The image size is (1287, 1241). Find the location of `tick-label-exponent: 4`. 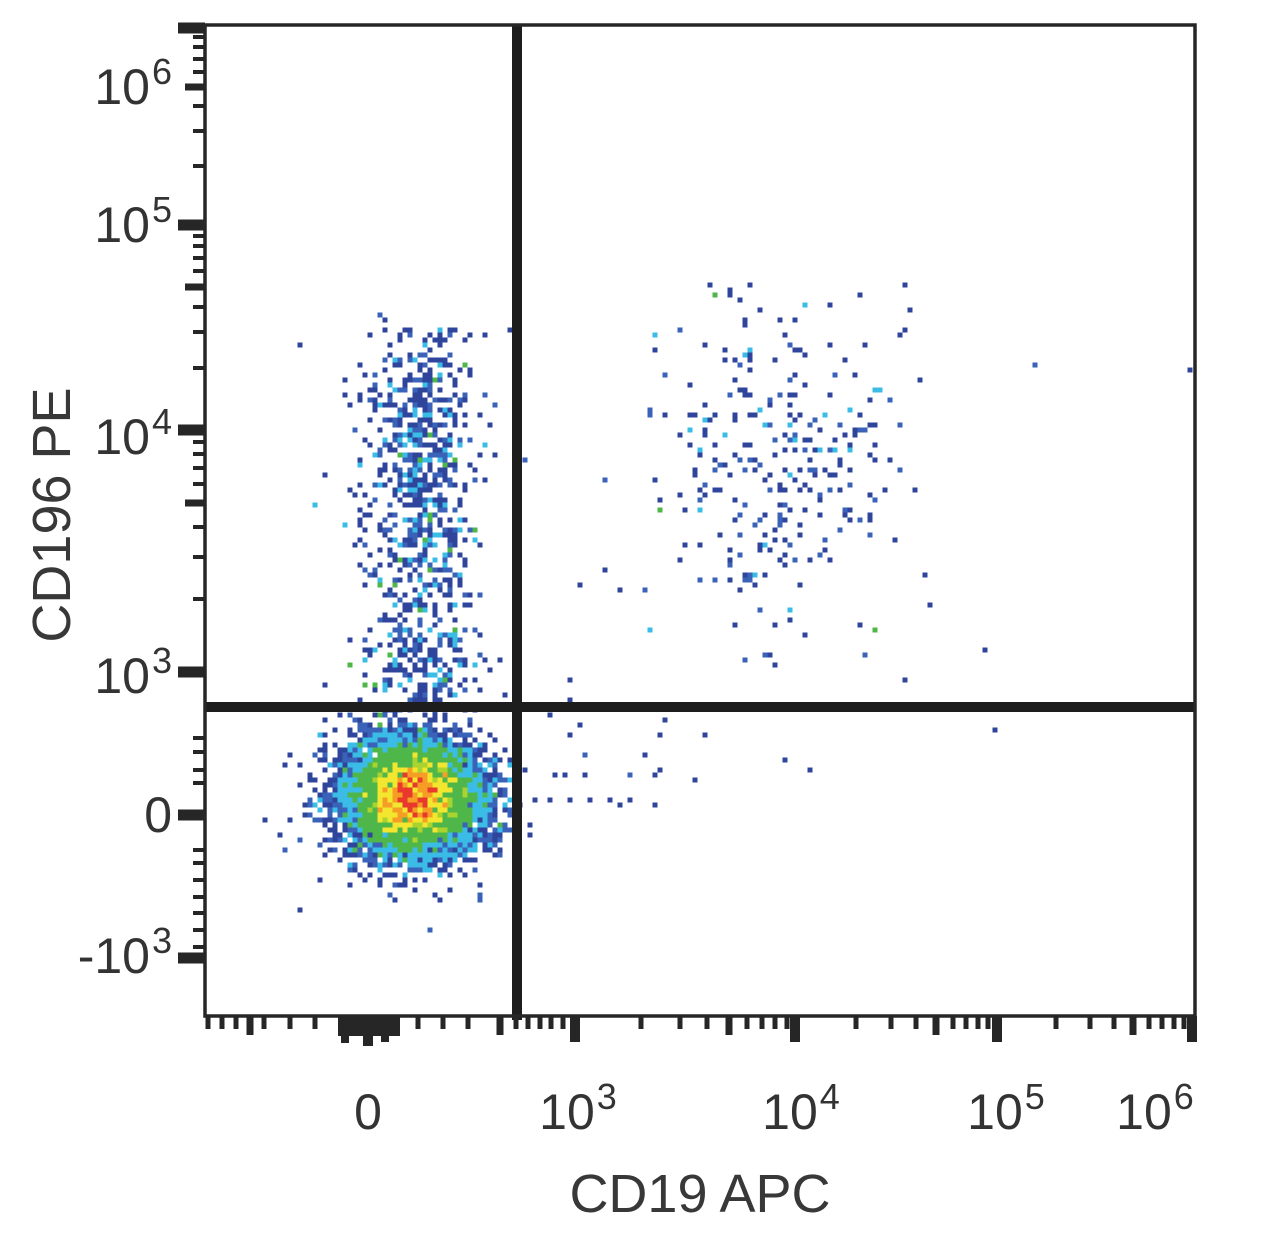

tick-label-exponent: 4 is located at coordinates (829, 1096).